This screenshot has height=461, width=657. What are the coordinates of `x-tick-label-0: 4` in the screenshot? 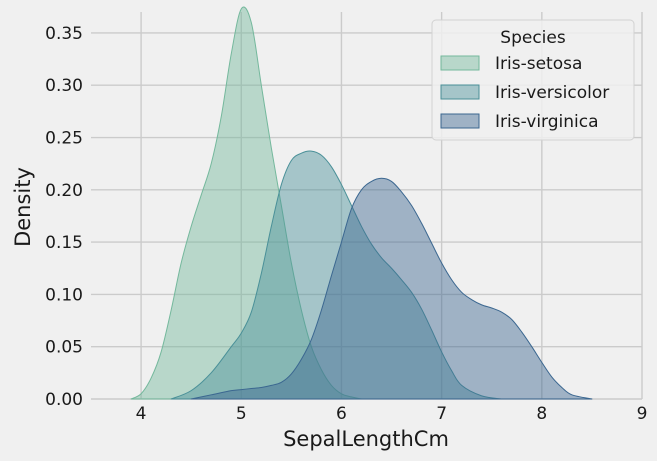 It's located at (141, 414).